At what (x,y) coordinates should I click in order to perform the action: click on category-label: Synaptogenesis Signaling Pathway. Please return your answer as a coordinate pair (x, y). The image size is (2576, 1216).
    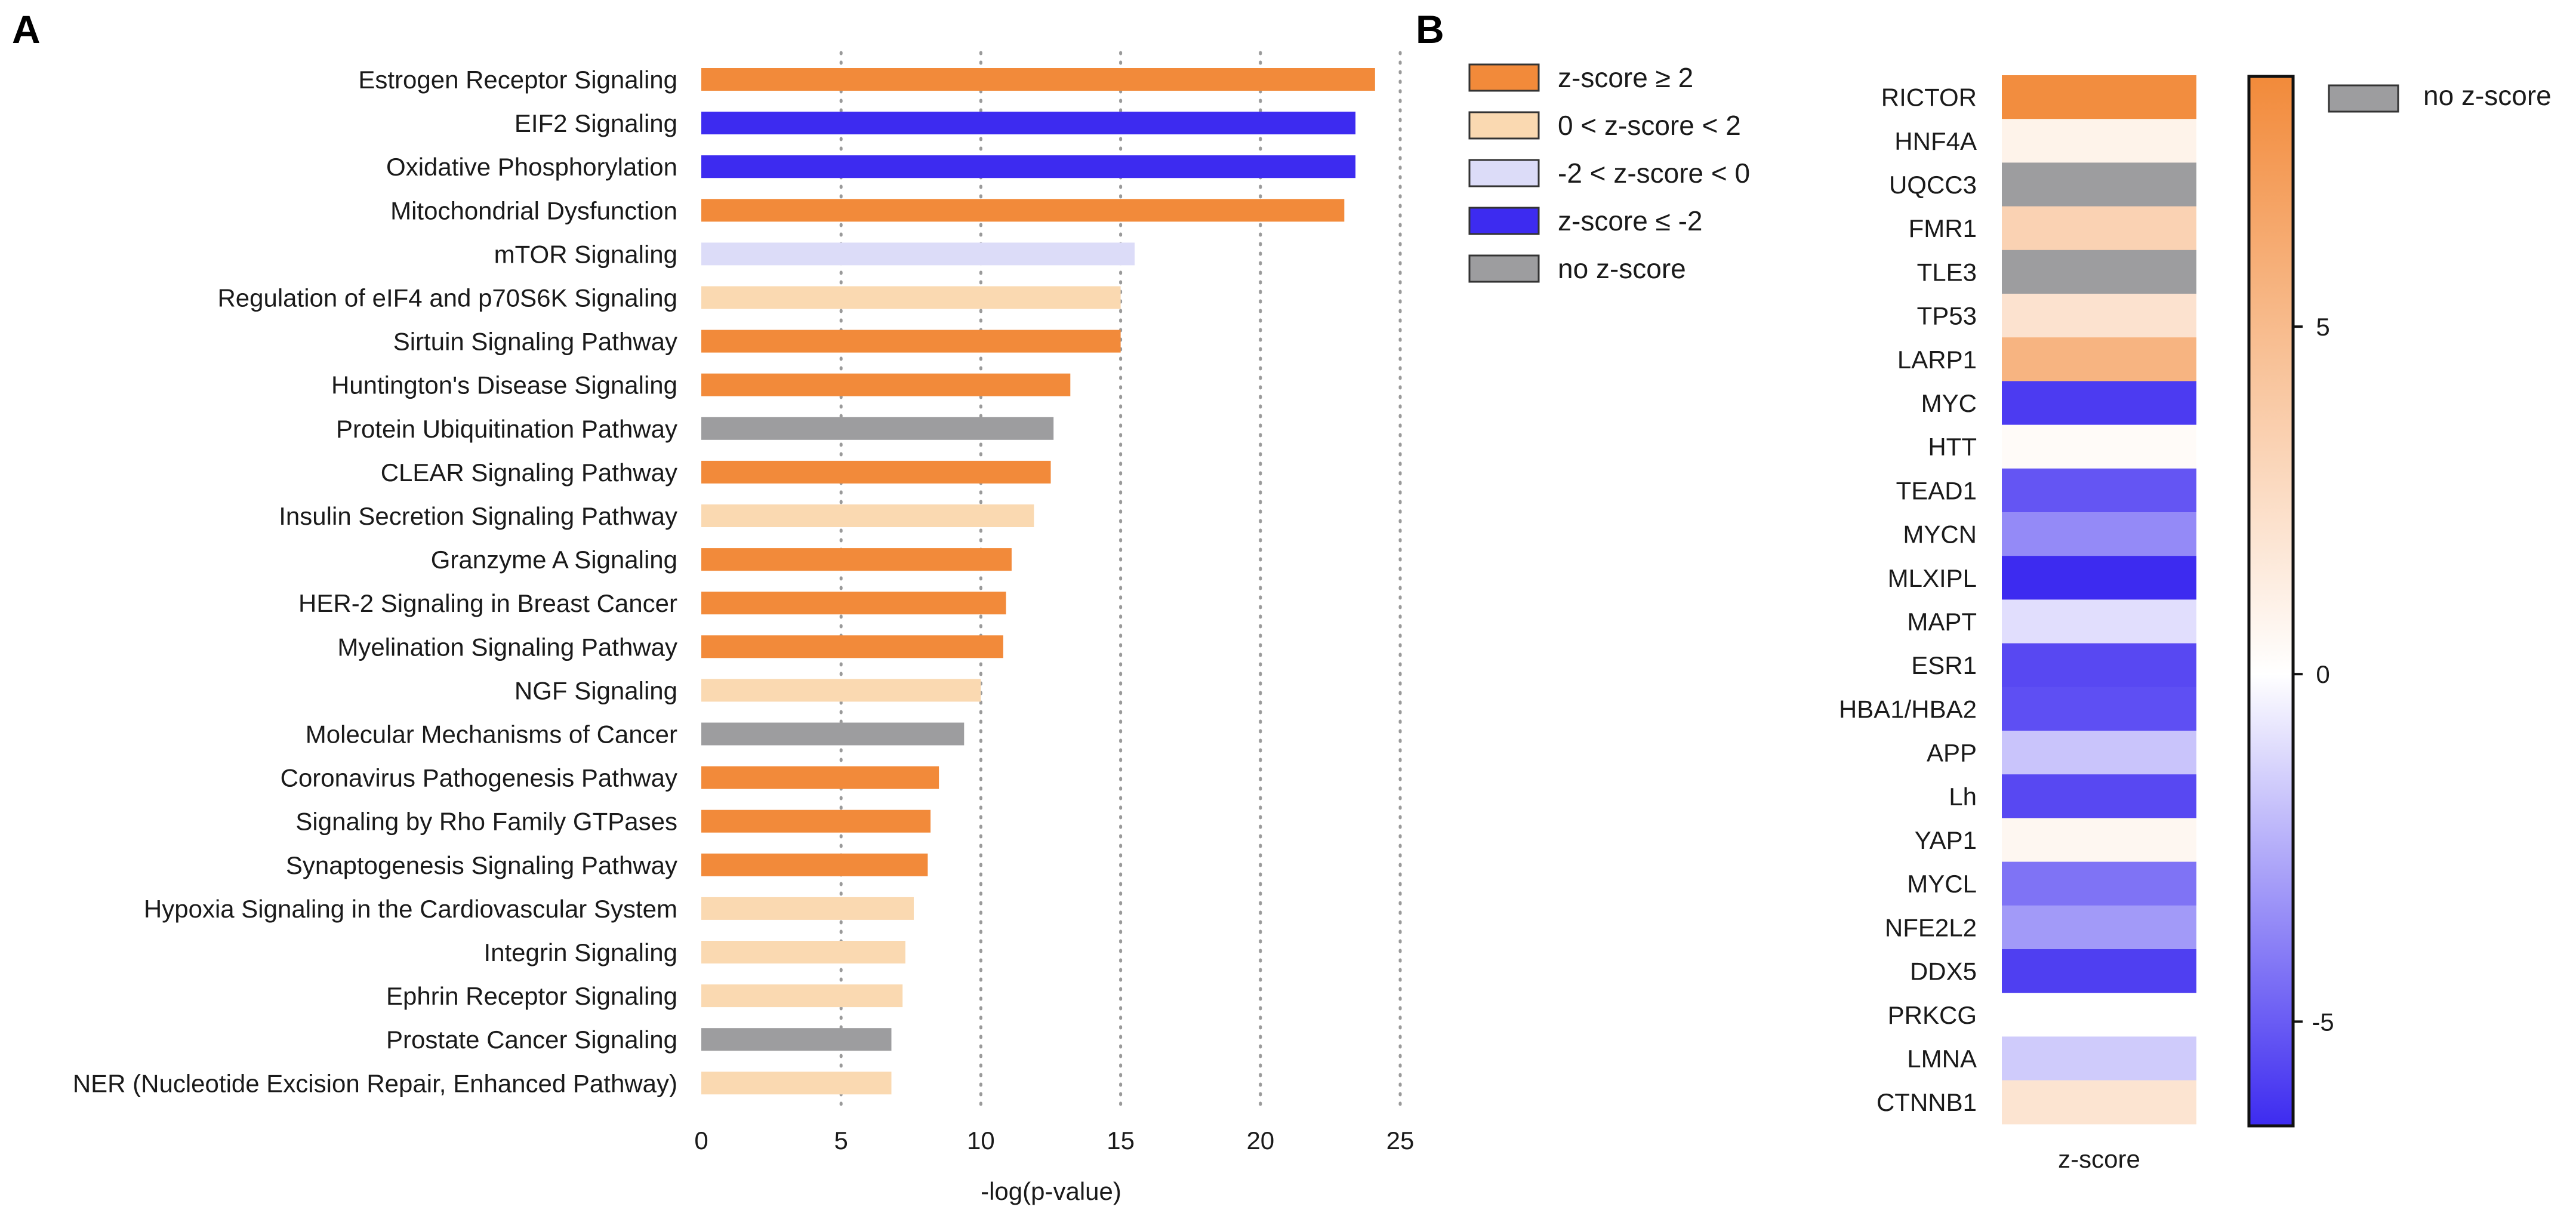
    Looking at the image, I should click on (481, 865).